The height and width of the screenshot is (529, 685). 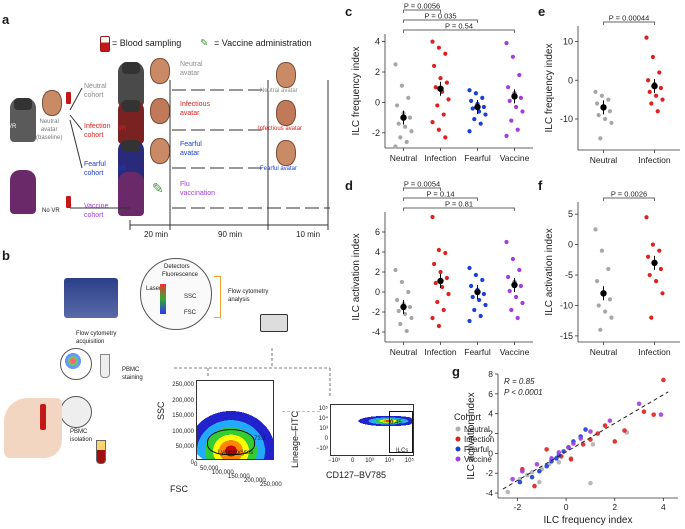 I want to click on lasers-label: Lasers, so click(x=155, y=289).